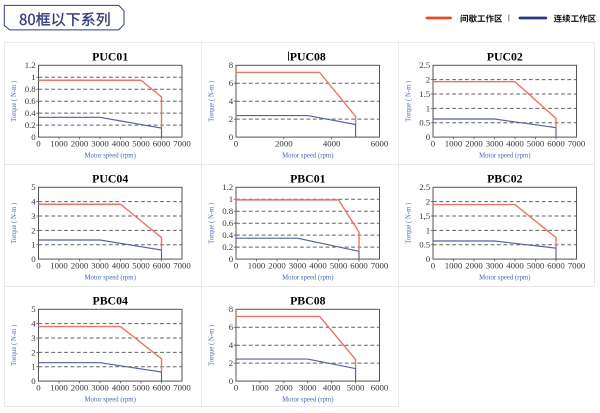 The width and height of the screenshot is (600, 413). I want to click on svg-text: 1.5, so click(425, 94).